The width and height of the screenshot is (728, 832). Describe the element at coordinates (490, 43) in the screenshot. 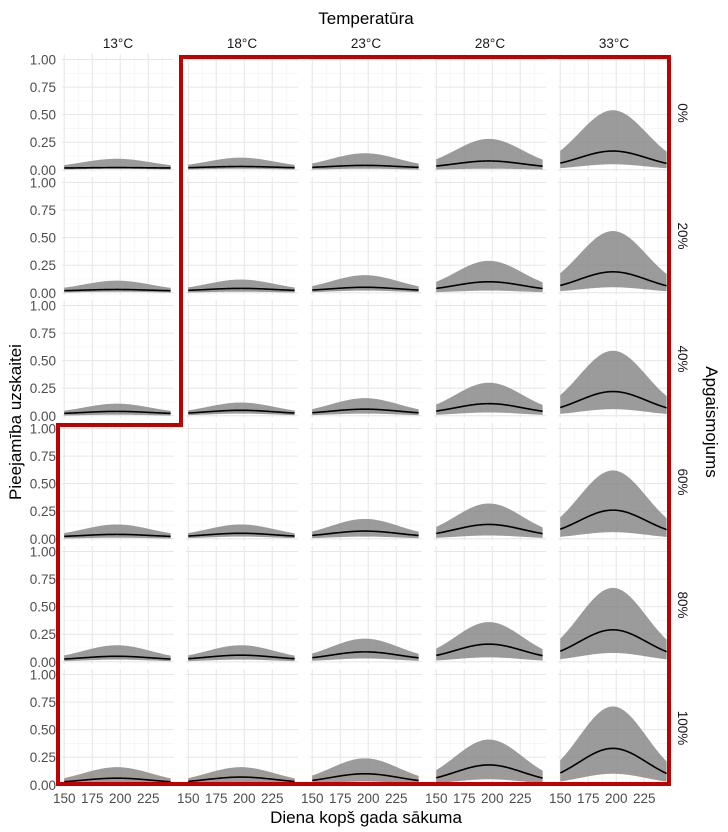

I see `column-strip-label: 28°C` at that location.